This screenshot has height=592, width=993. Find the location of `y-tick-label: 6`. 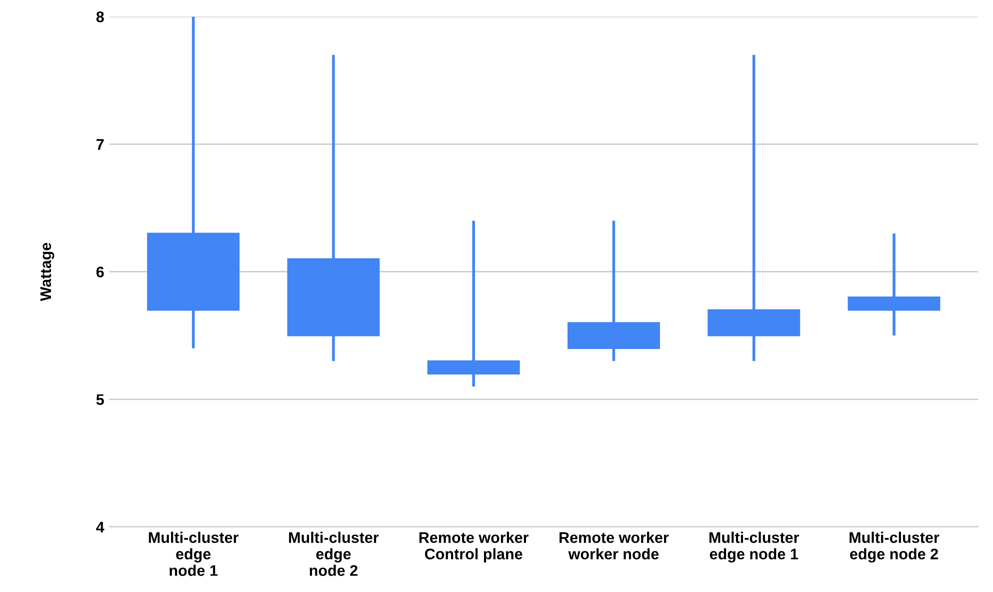

y-tick-label: 6 is located at coordinates (100, 272).